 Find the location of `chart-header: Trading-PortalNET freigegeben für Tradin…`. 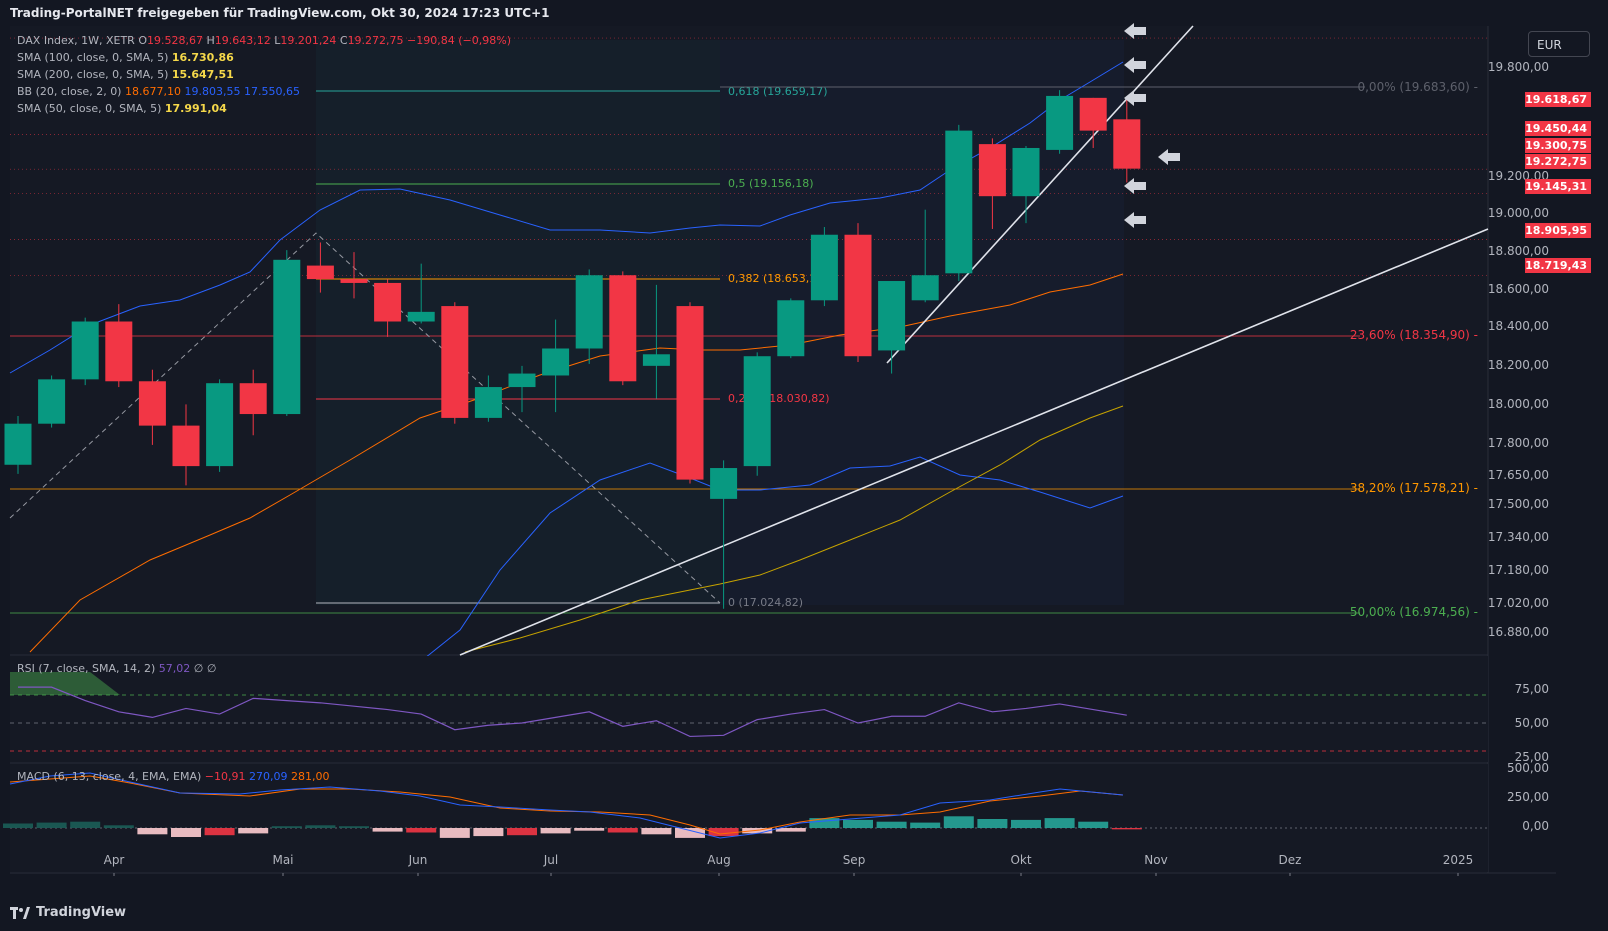

chart-header: Trading-PortalNET freigegeben für Tradin… is located at coordinates (280, 13).